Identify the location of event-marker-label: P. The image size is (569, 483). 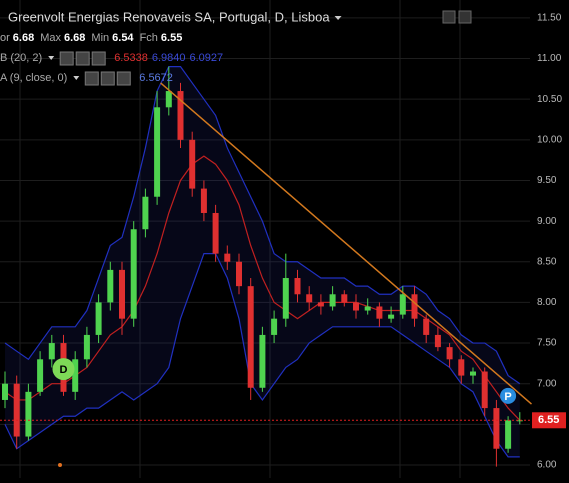
(507, 397).